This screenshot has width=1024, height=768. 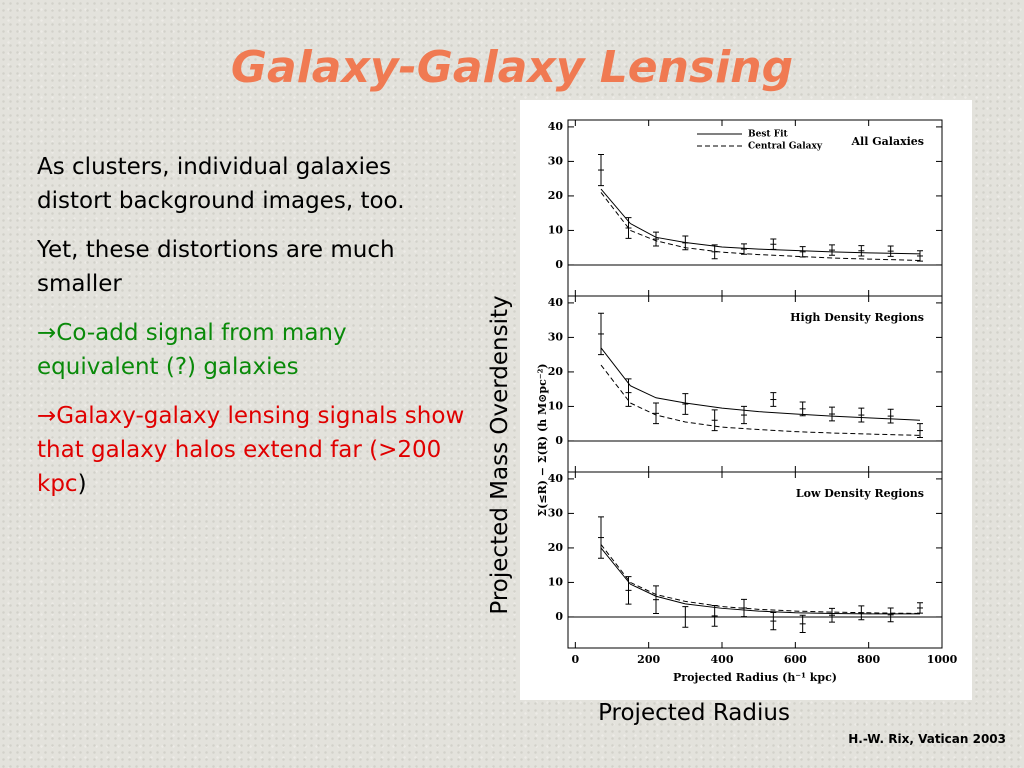 I want to click on slide-title: Galaxy-Galaxy Lensing, so click(x=512, y=67).